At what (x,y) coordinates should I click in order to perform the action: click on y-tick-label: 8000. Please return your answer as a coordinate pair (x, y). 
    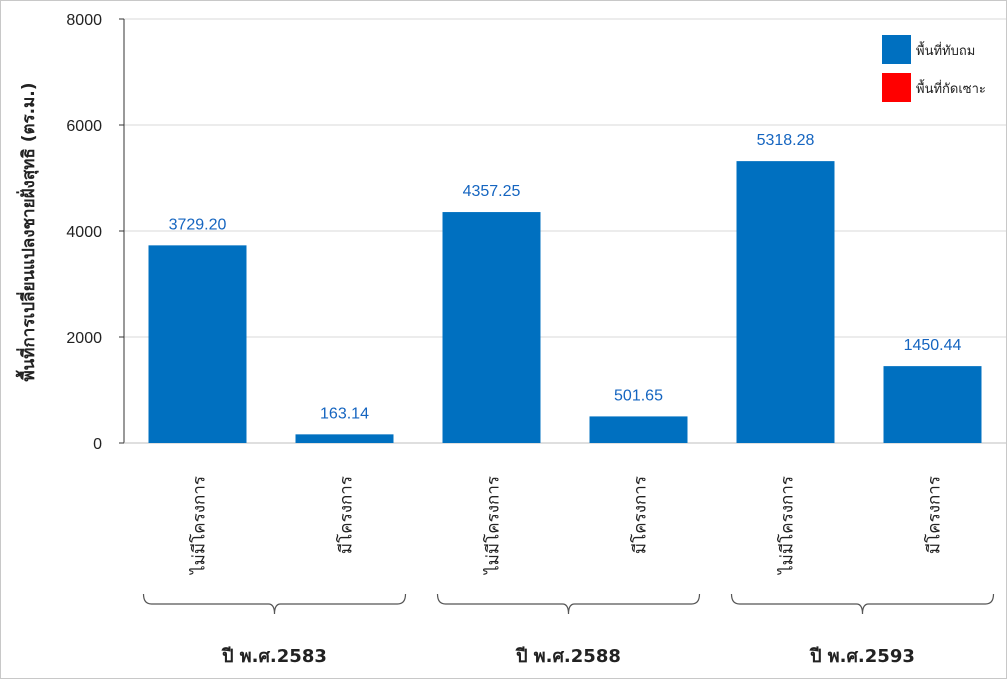
    Looking at the image, I should click on (84, 20).